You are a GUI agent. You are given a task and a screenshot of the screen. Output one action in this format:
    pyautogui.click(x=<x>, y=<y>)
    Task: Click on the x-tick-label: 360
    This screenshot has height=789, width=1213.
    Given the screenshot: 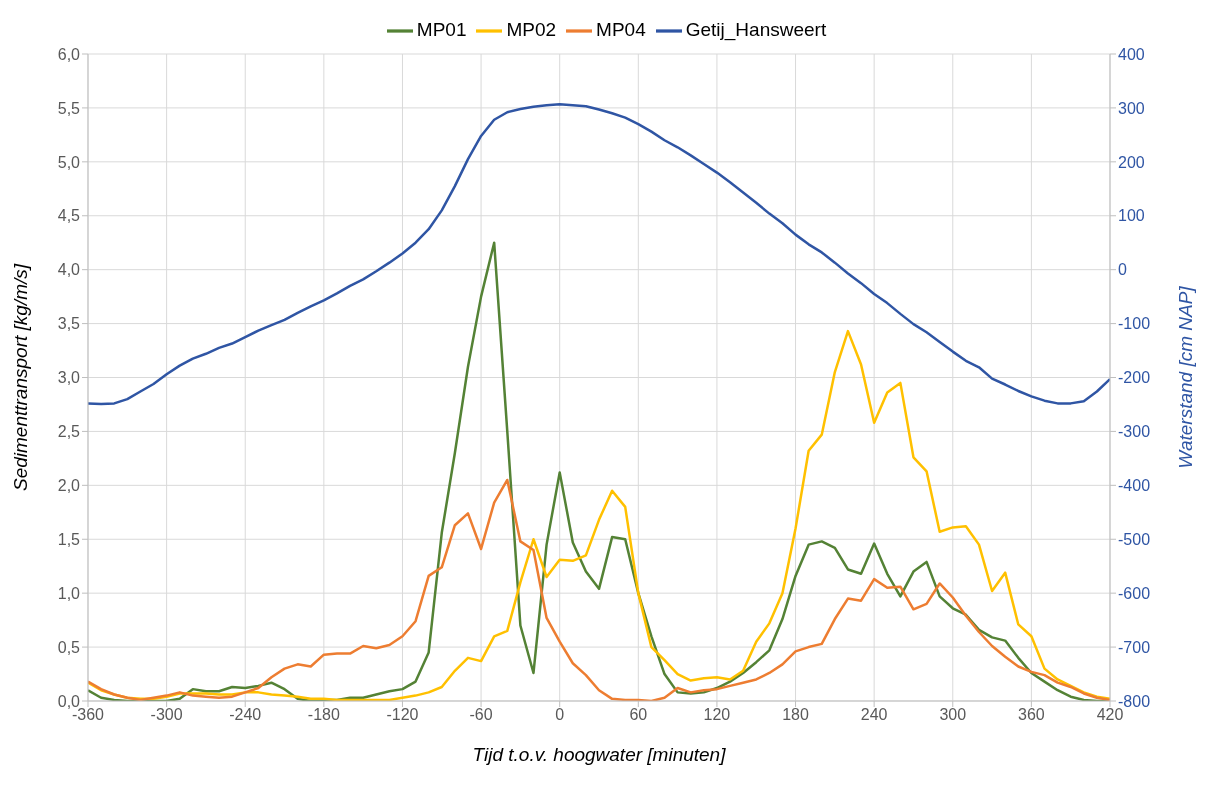 What is the action you would take?
    pyautogui.click(x=1031, y=715)
    